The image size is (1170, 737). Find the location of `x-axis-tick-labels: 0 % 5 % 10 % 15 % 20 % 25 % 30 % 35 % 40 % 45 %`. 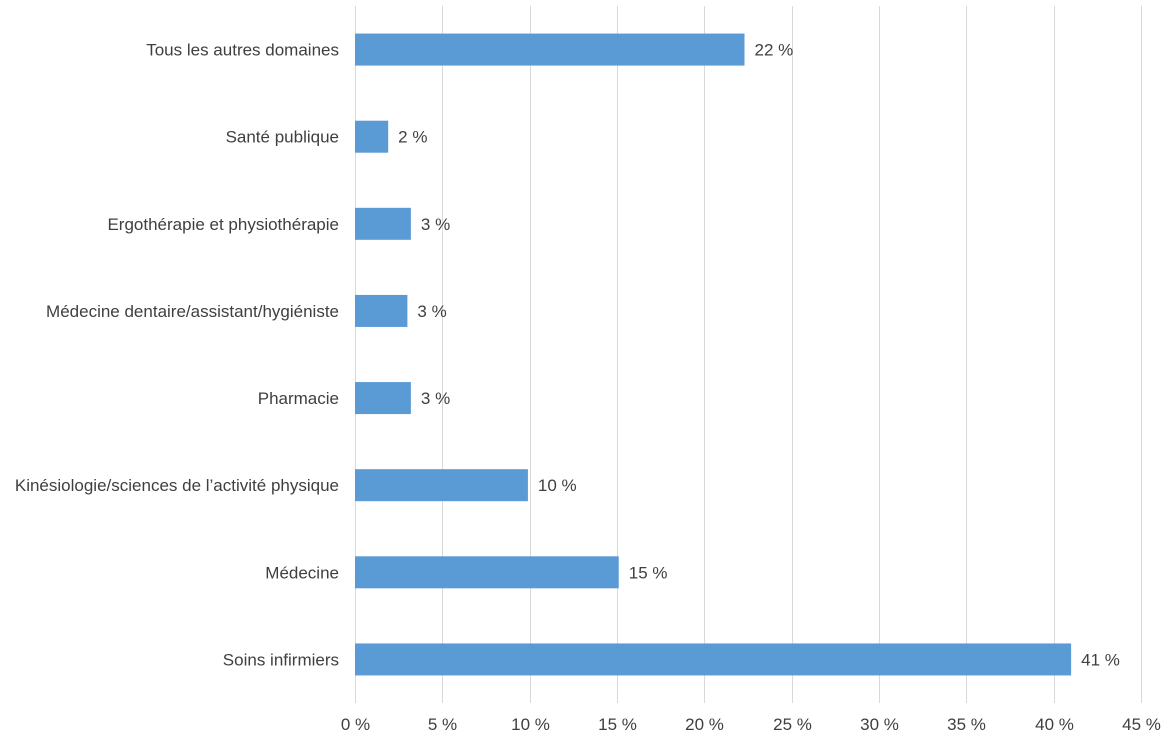

x-axis-tick-labels: 0 % 5 % 10 % 15 % 20 % 25 % 30 % 35 % 40 % 45 % is located at coordinates (751, 724).